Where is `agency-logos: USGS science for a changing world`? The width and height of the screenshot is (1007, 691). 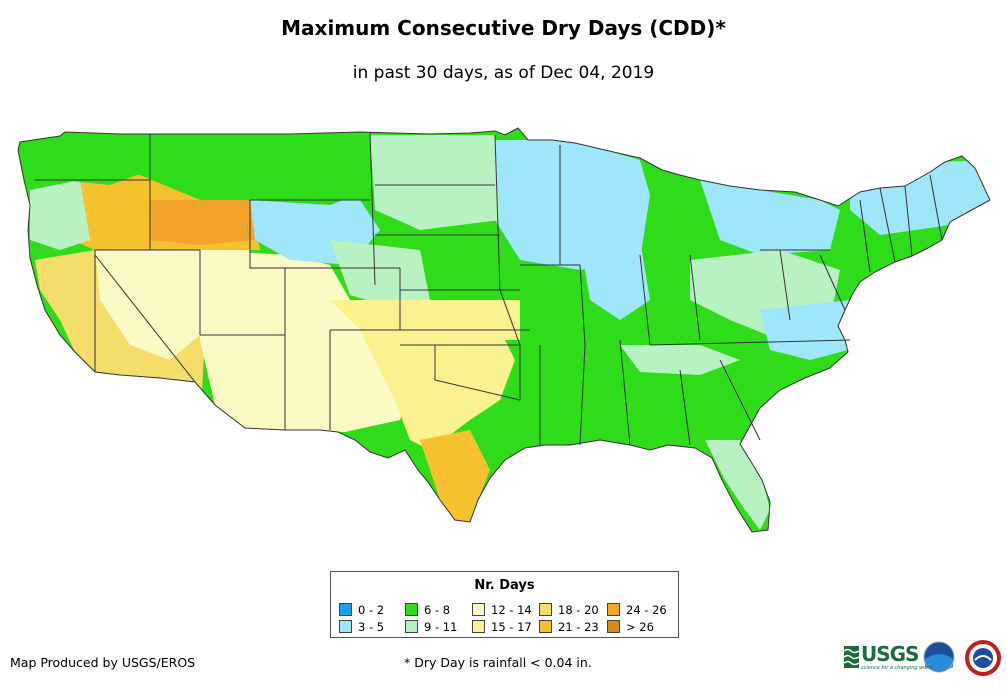
agency-logos: USGS science for a changing world is located at coordinates (923, 659).